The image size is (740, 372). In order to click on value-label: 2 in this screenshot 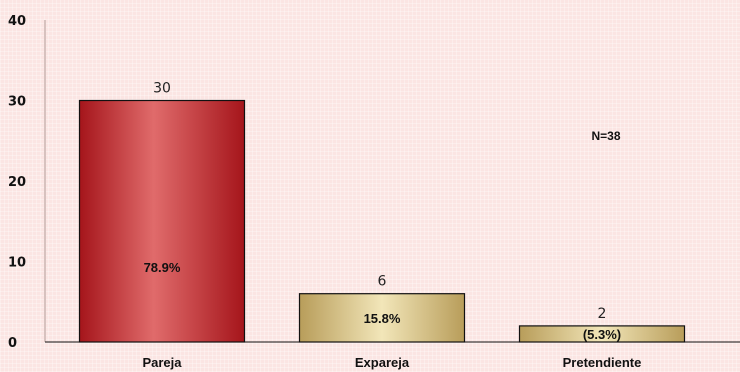, I will do `click(602, 314)`.